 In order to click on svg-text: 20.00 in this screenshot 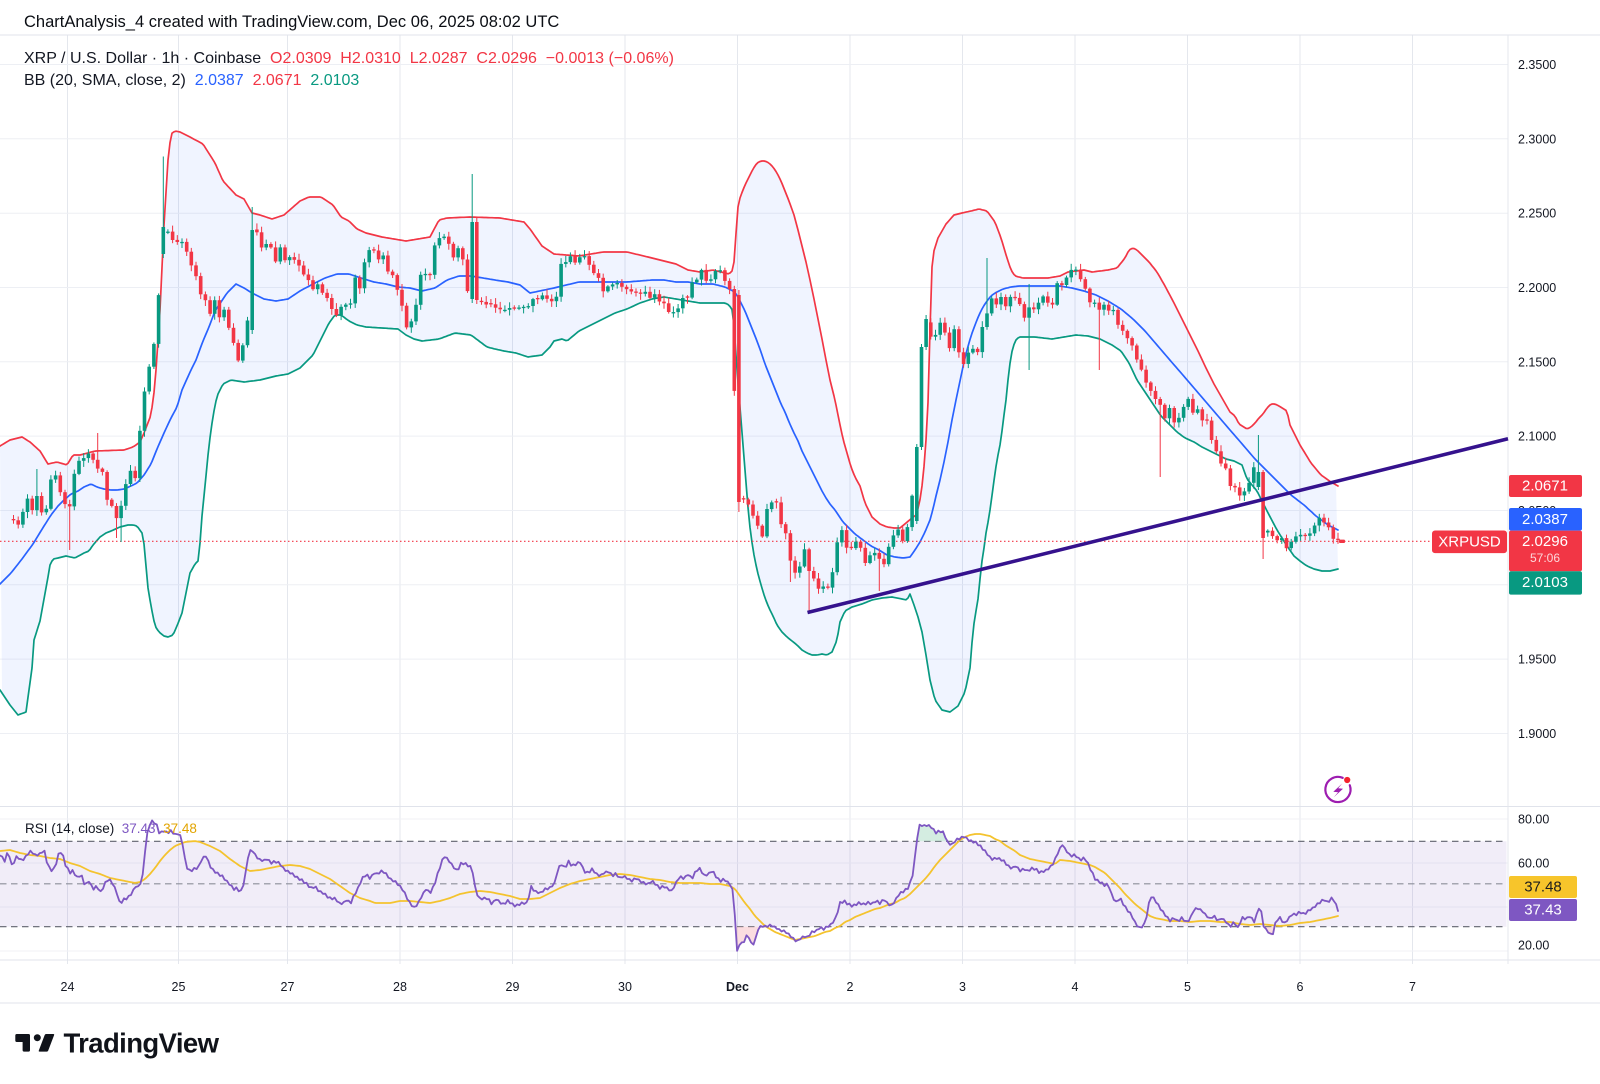, I will do `click(1533, 946)`.